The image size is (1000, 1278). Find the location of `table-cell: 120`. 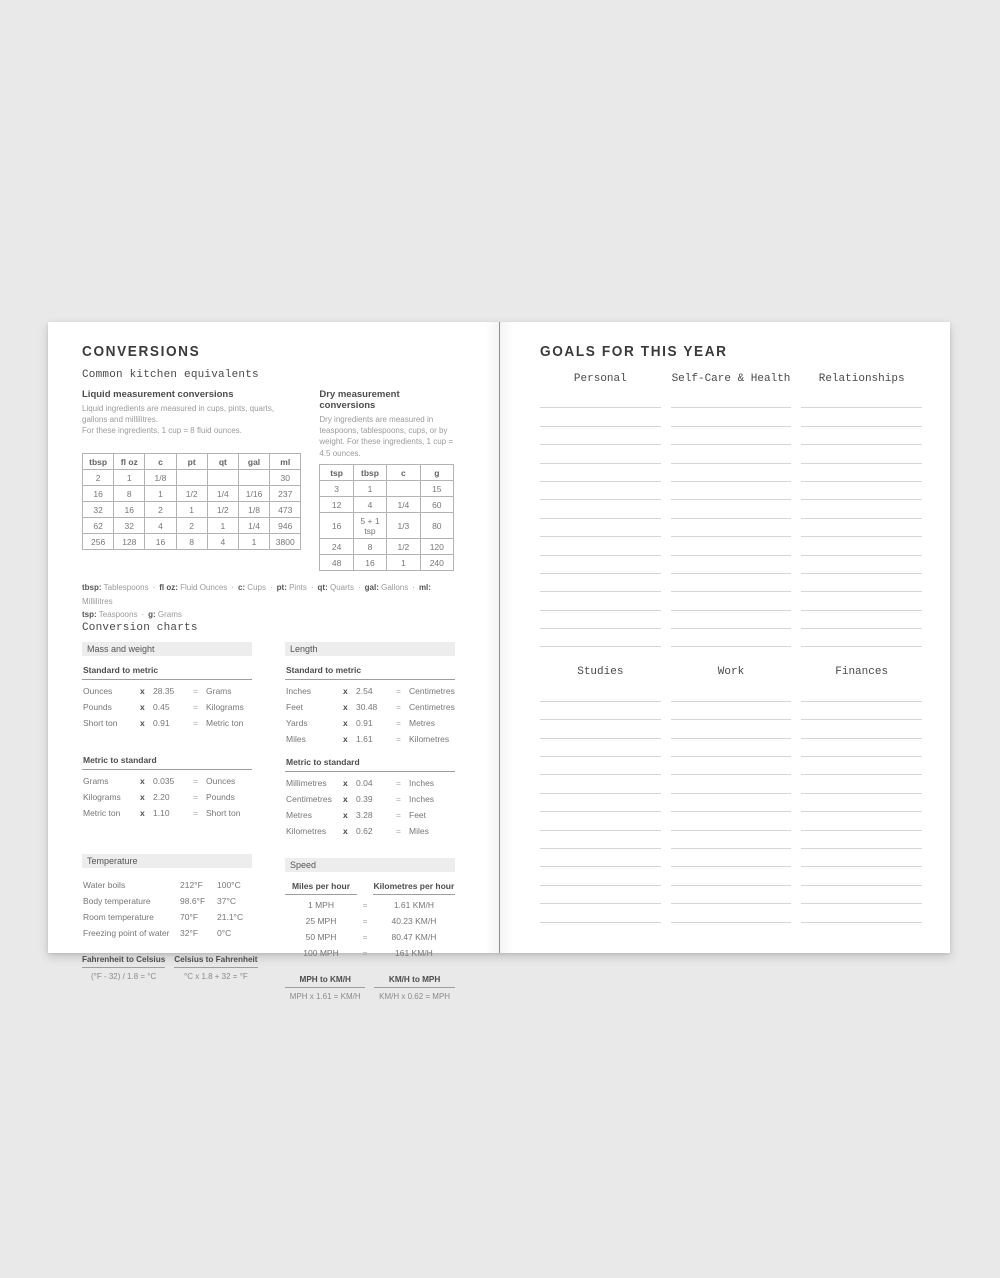

table-cell: 120 is located at coordinates (437, 546).